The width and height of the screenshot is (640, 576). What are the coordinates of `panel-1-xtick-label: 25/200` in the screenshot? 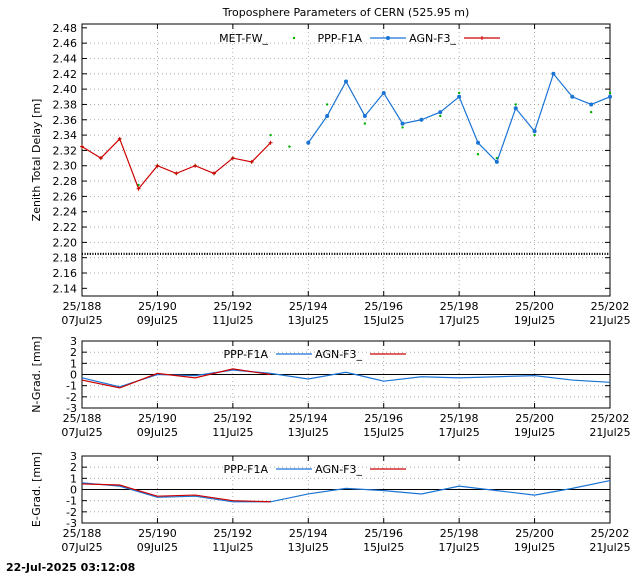 It's located at (534, 306).